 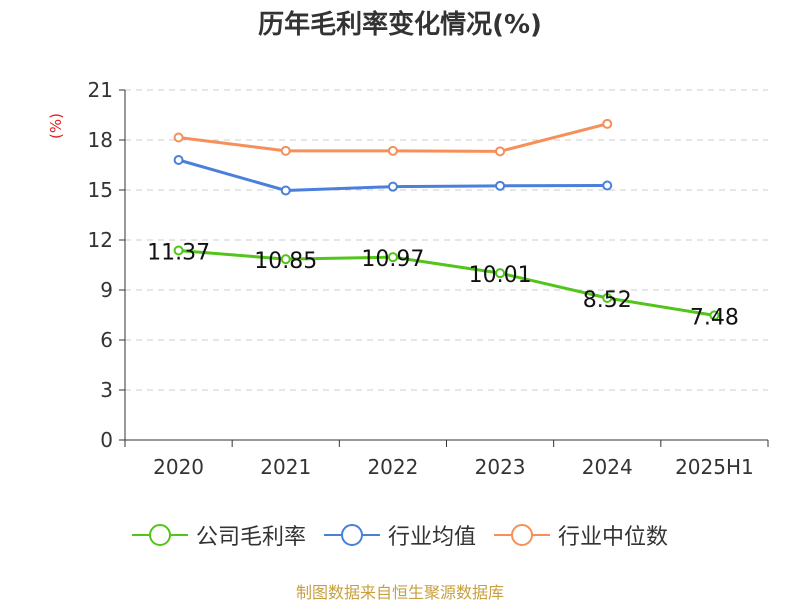 I want to click on data-label: 11.37, so click(x=178, y=253).